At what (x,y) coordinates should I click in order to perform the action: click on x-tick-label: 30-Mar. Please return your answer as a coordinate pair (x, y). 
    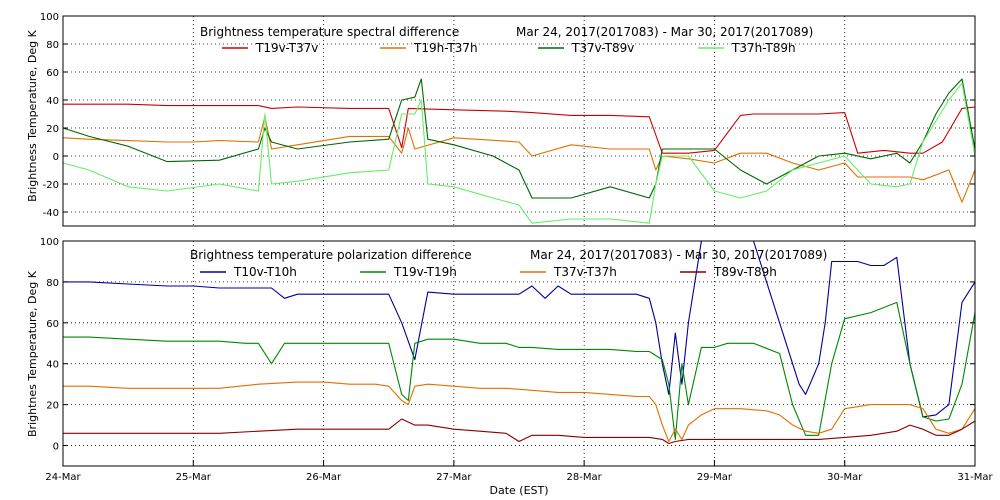
    Looking at the image, I should click on (845, 477).